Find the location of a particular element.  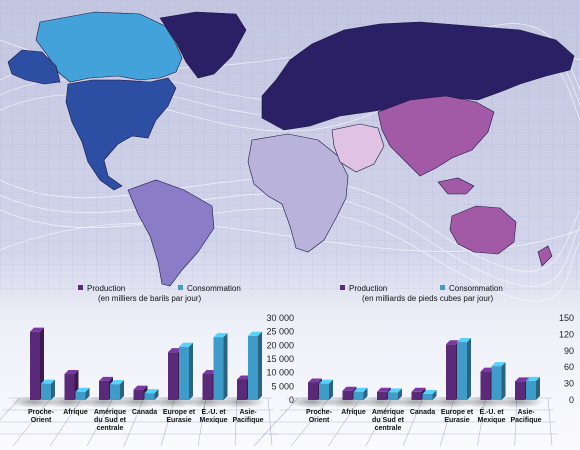

y-tick-label: 90 is located at coordinates (569, 351).